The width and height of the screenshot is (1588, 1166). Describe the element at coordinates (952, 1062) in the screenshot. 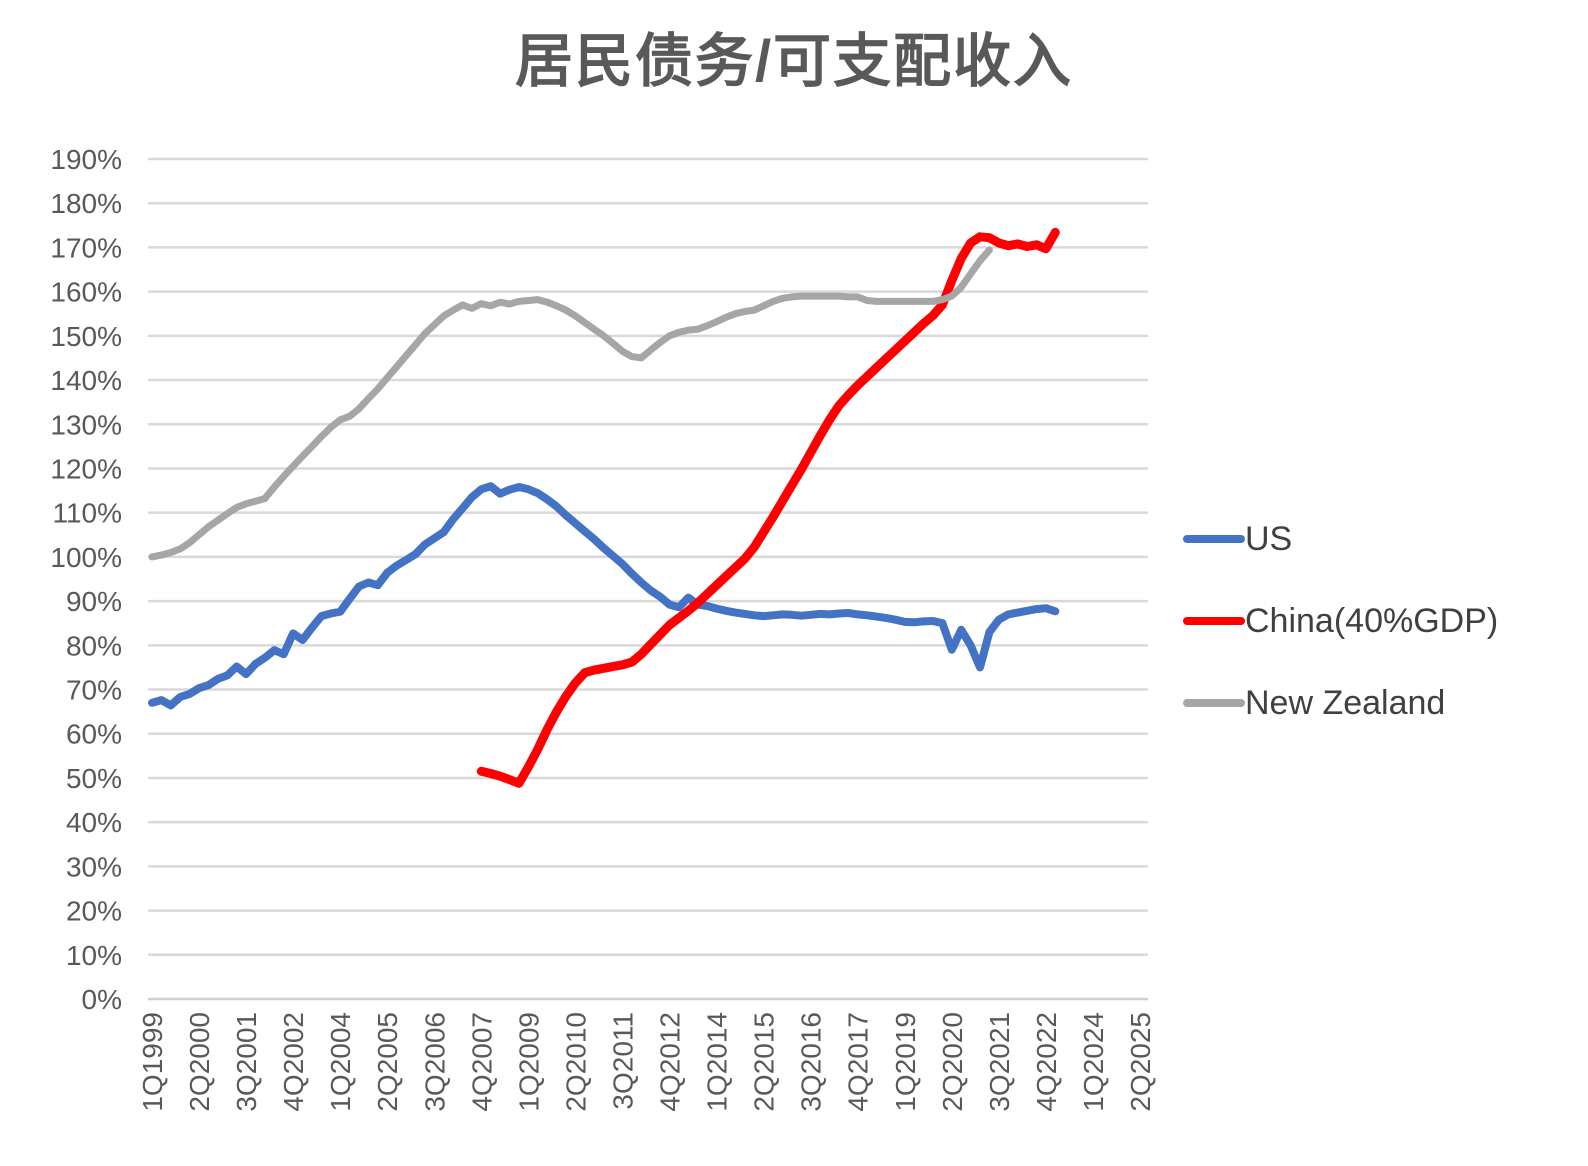

I see `x-tick-label: 2Q2020` at that location.